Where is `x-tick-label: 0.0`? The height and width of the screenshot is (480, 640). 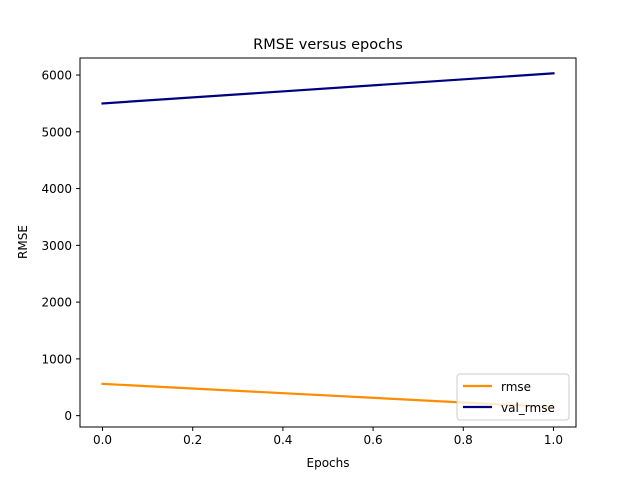
x-tick-label: 0.0 is located at coordinates (102, 440).